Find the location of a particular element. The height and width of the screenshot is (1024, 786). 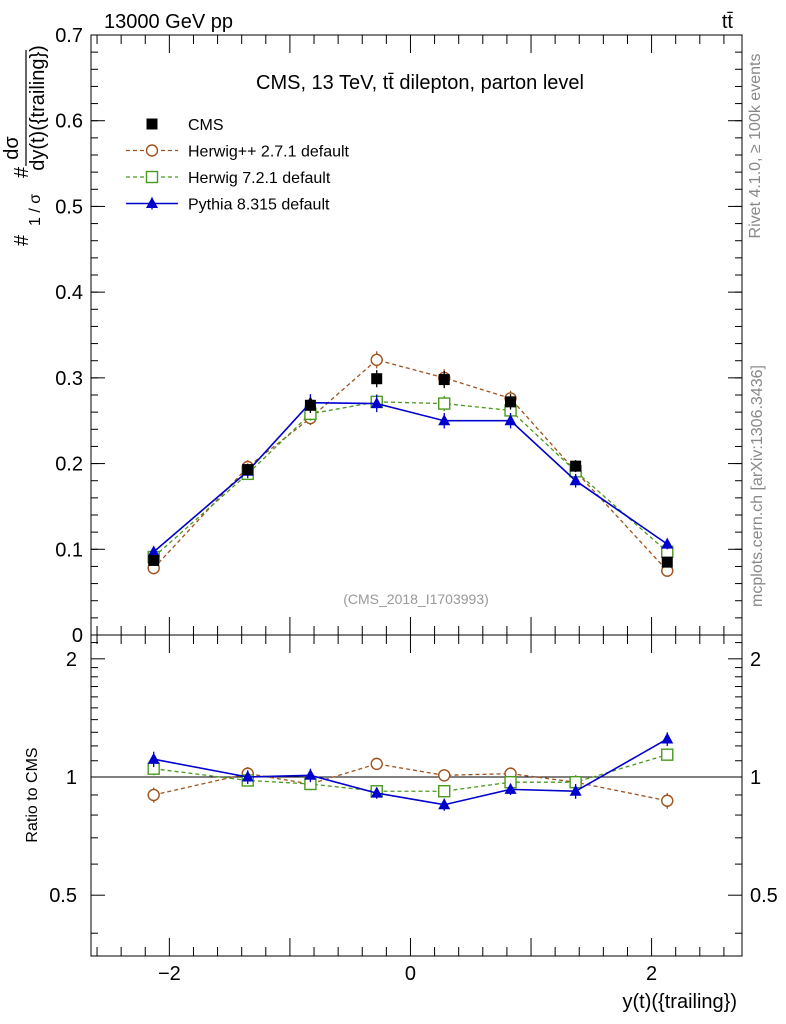

legend-marker-pythia-8-315-default is located at coordinates (152, 202).